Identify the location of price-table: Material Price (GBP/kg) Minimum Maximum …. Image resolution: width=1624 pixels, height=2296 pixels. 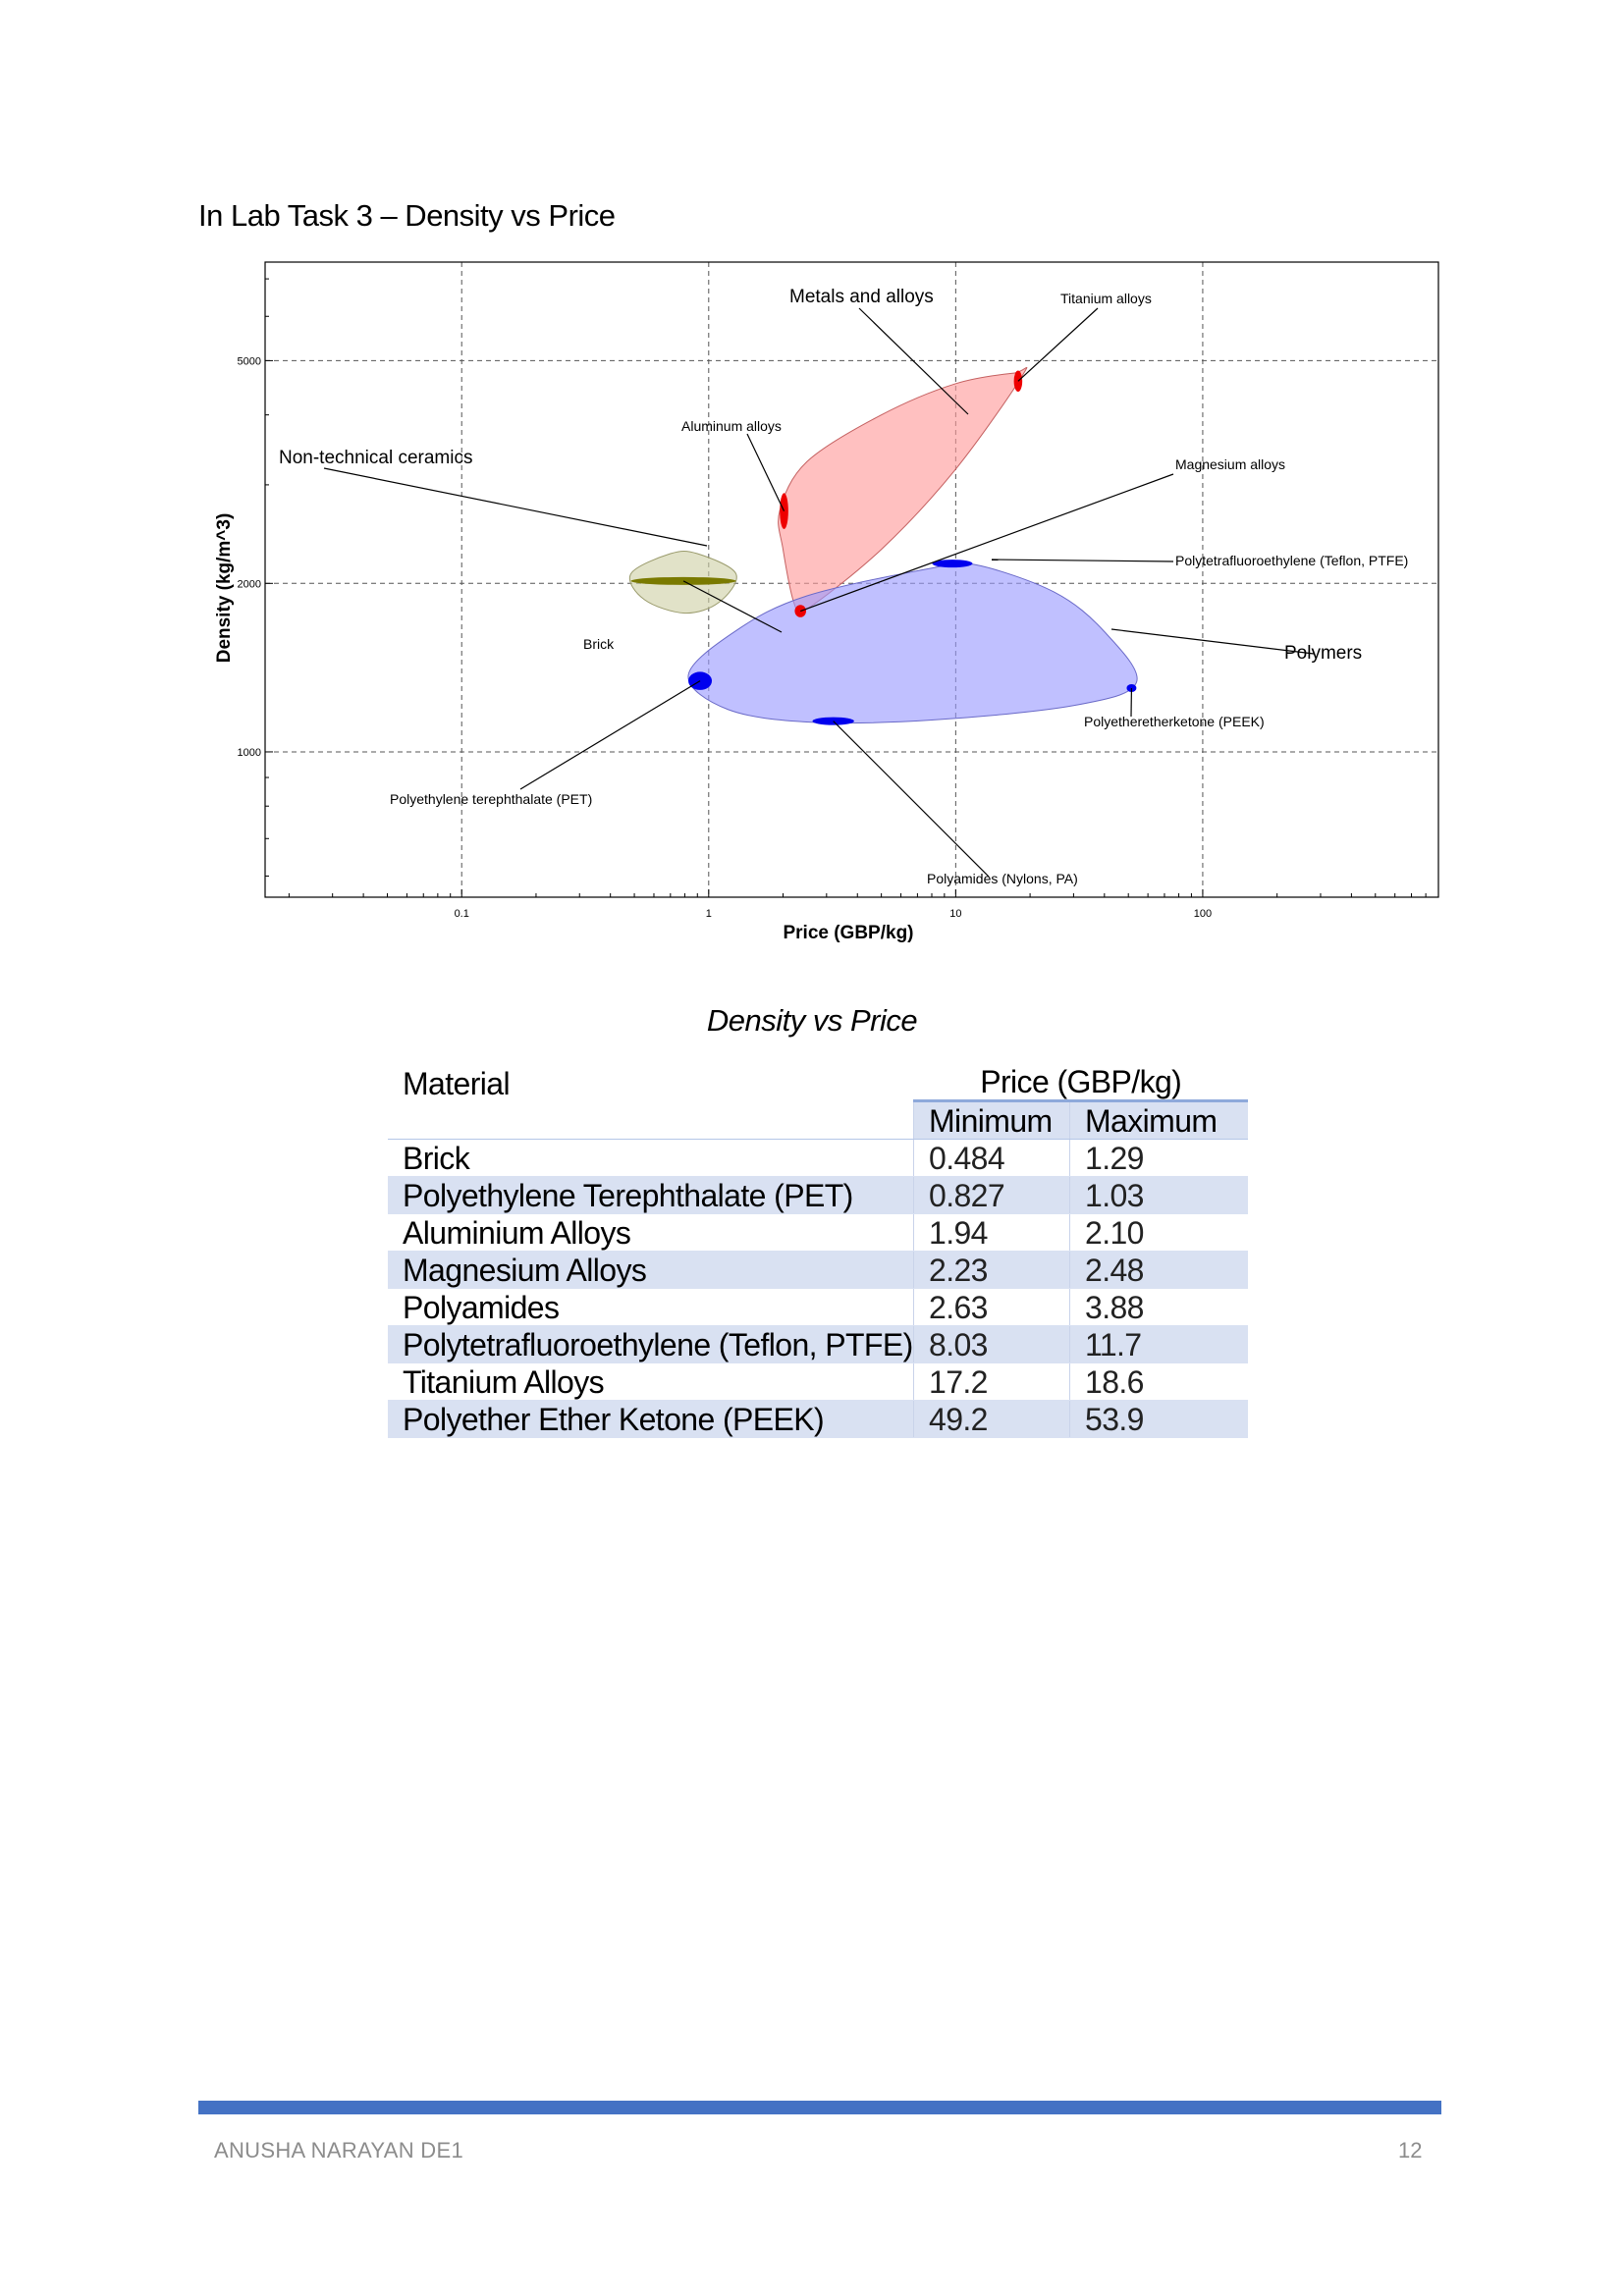
(818, 1248).